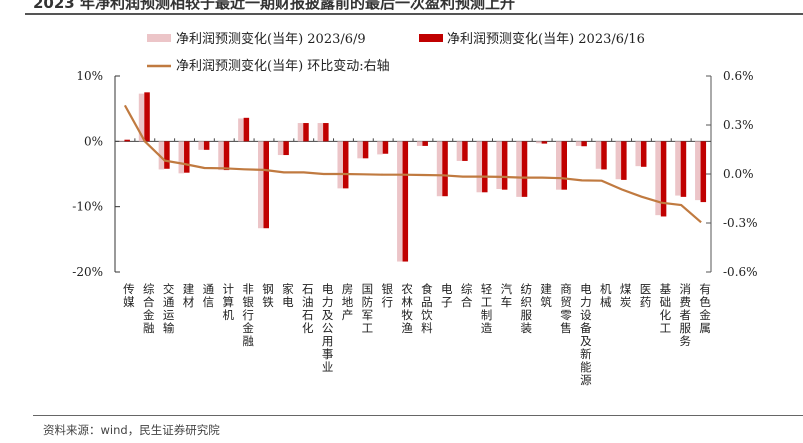 The width and height of the screenshot is (803, 443). Describe the element at coordinates (149, 308) in the screenshot. I see `x-tick-label: 综合金融` at that location.